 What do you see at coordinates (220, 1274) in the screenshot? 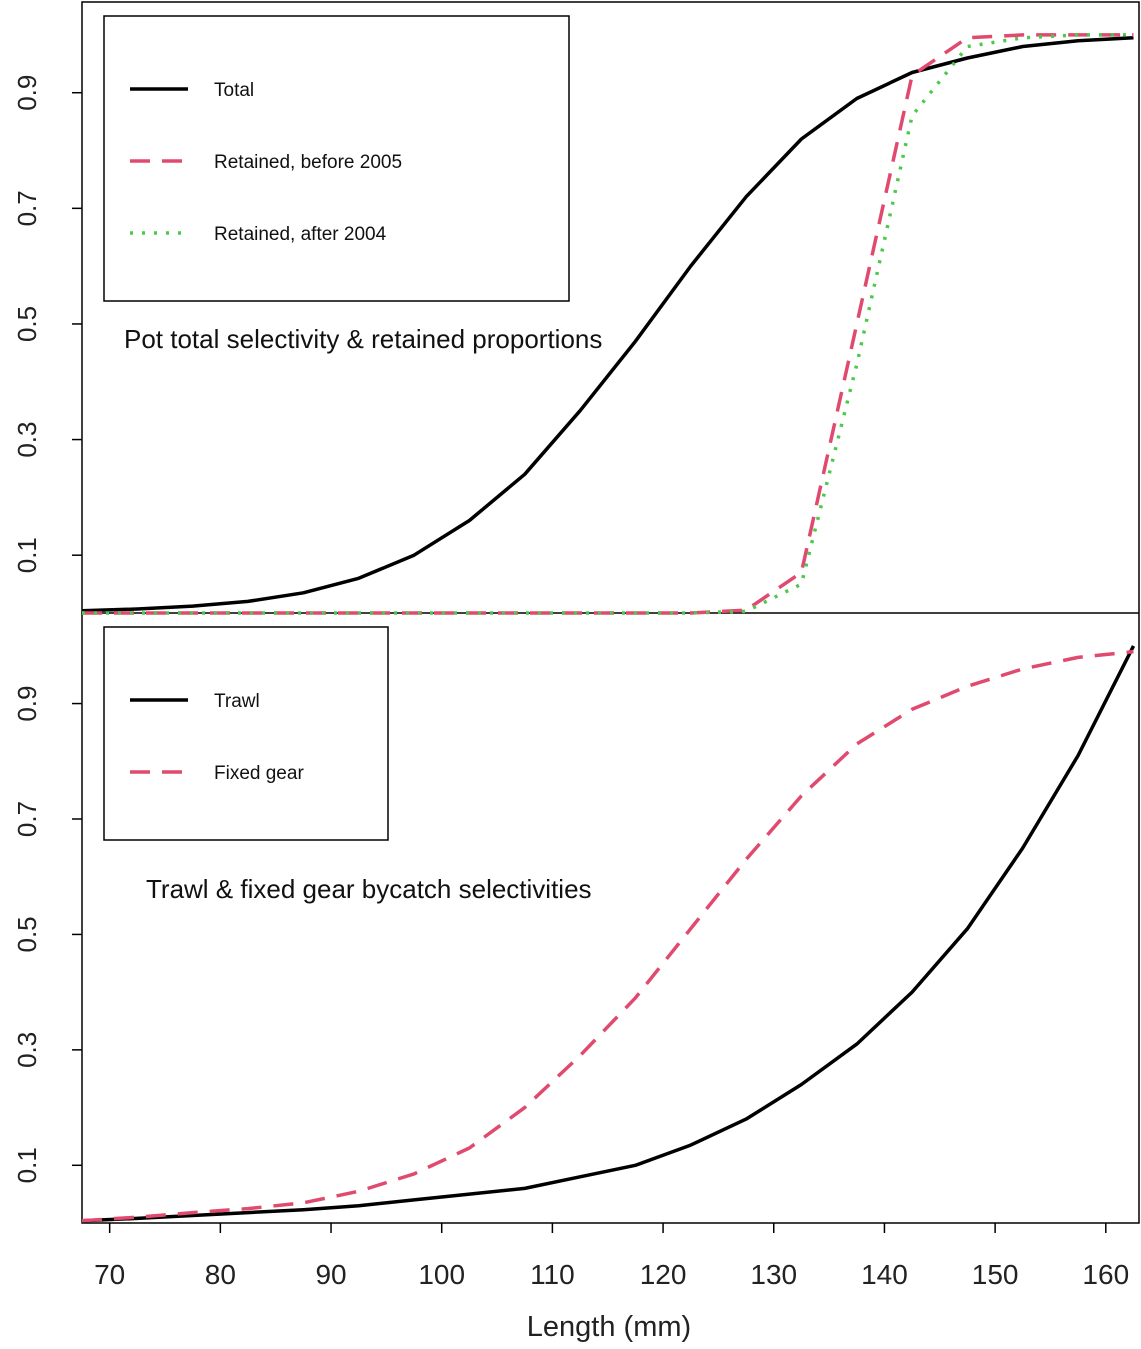
I see `x-tick-label-1: 80` at bounding box center [220, 1274].